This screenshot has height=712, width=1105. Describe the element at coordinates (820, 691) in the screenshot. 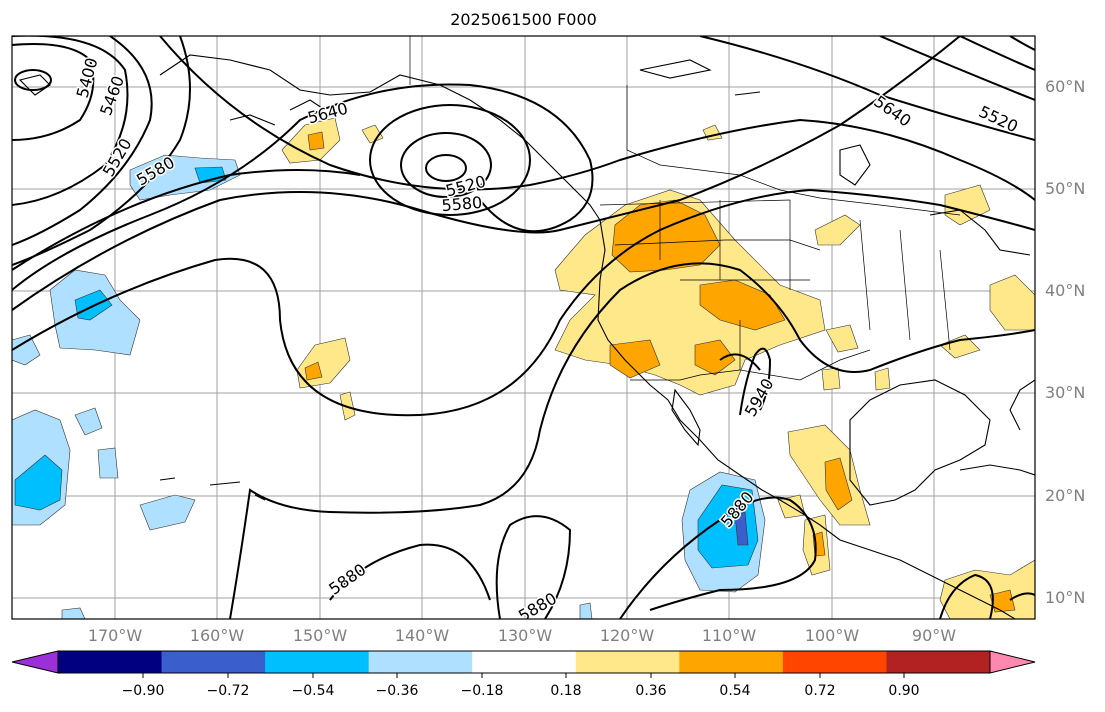

I see `colorbar-tick-label: 0.72` at that location.